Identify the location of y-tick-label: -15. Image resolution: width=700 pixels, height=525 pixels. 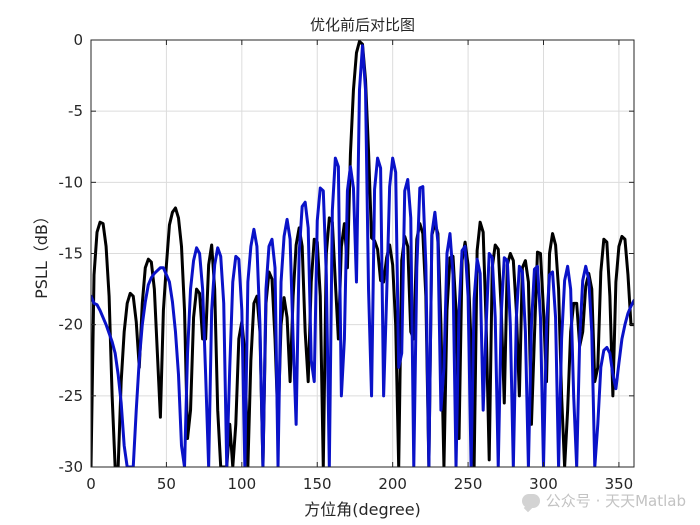
(71, 254).